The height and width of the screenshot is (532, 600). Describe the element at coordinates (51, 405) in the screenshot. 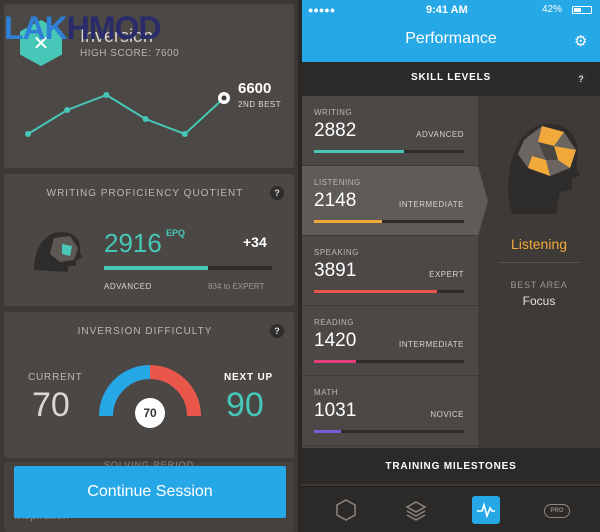

I see `current-value: 70` at that location.